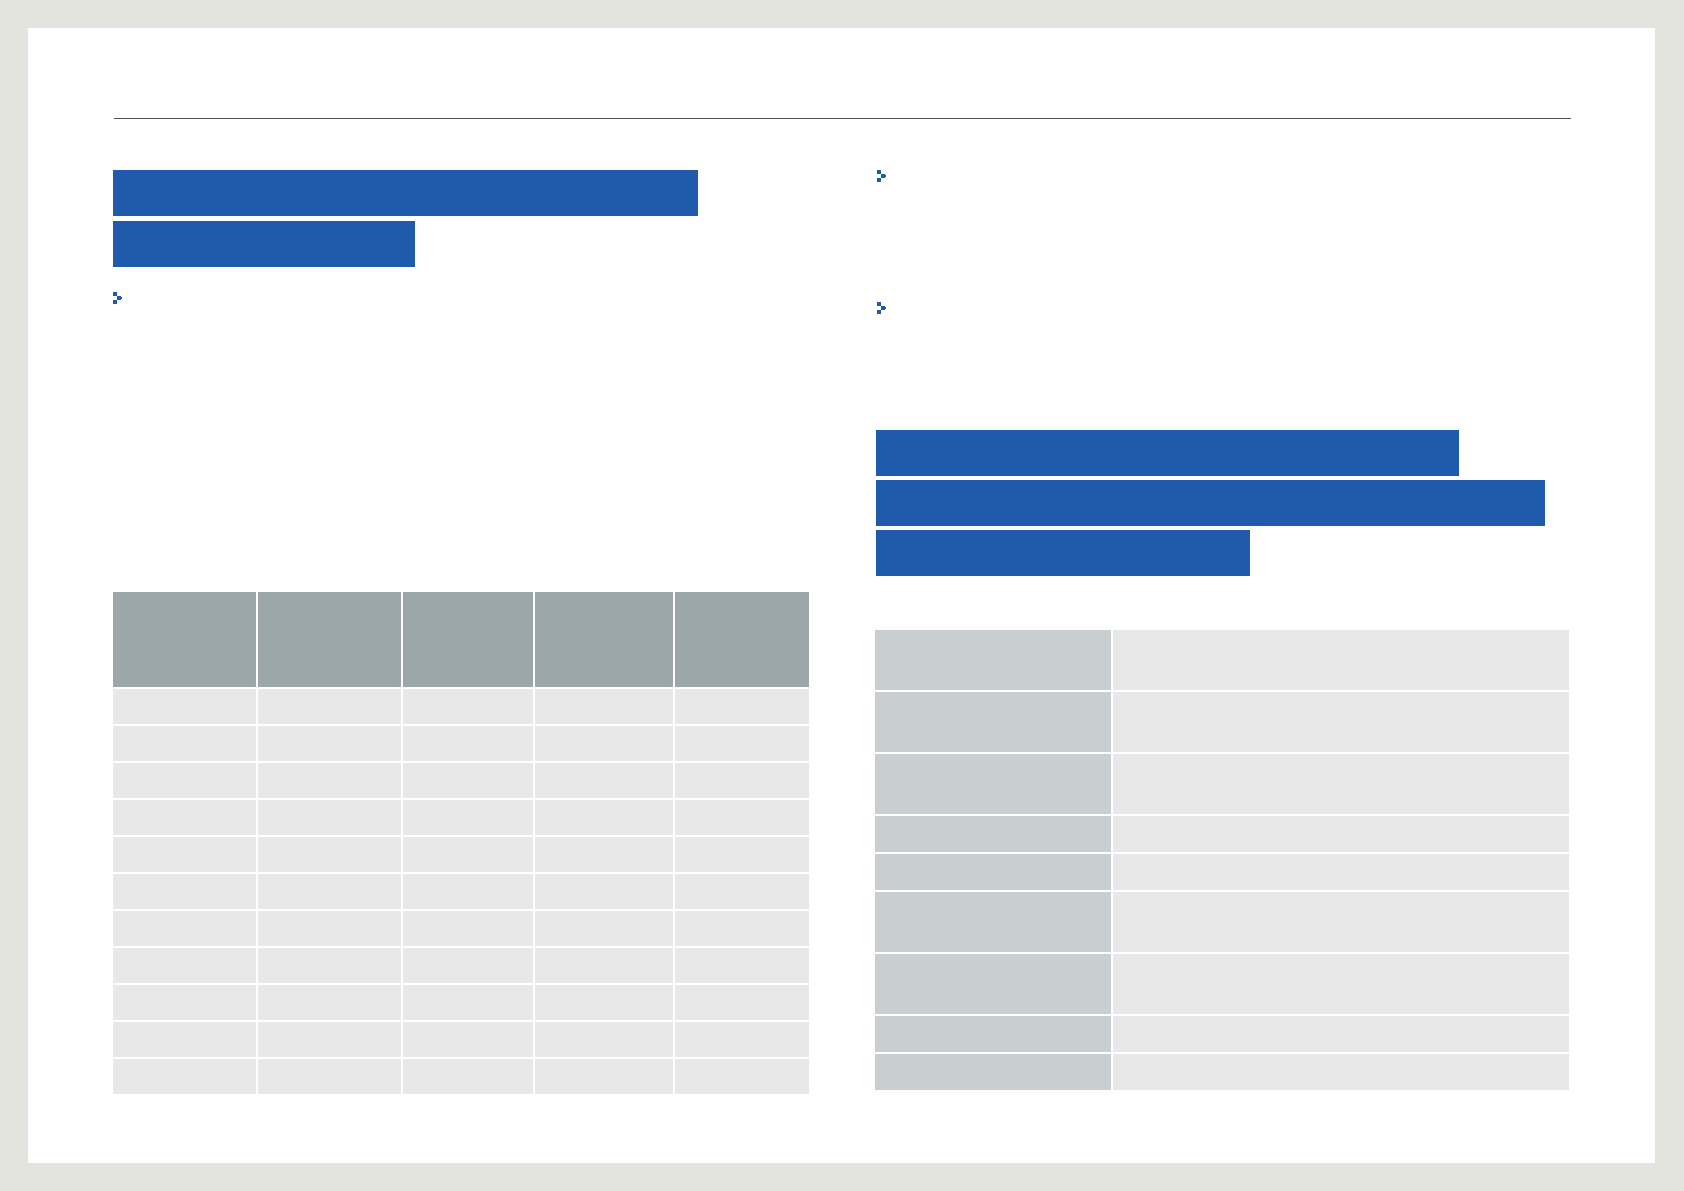 The height and width of the screenshot is (1191, 1684). I want to click on header-rule, so click(842, 118).